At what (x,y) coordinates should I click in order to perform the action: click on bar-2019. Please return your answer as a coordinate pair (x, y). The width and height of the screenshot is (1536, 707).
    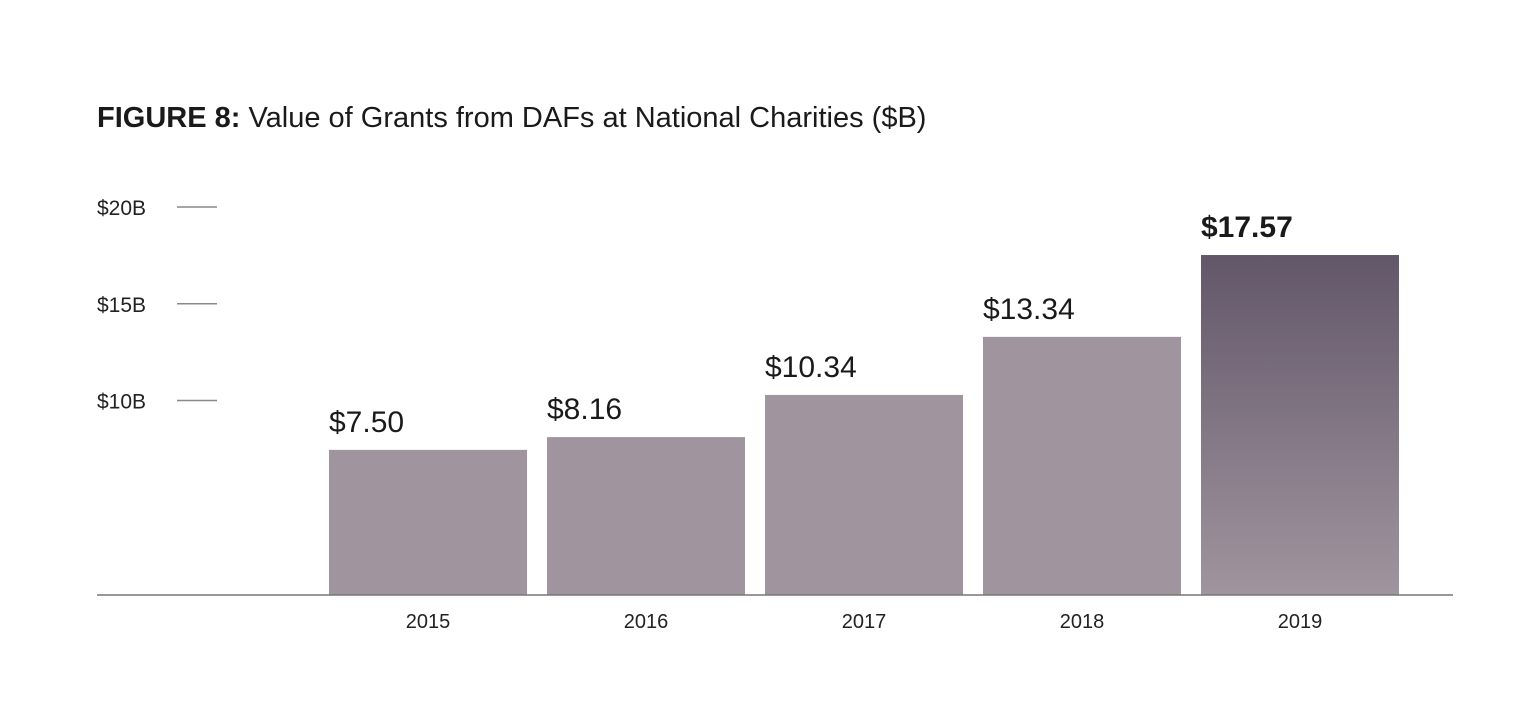
    Looking at the image, I should click on (1300, 425).